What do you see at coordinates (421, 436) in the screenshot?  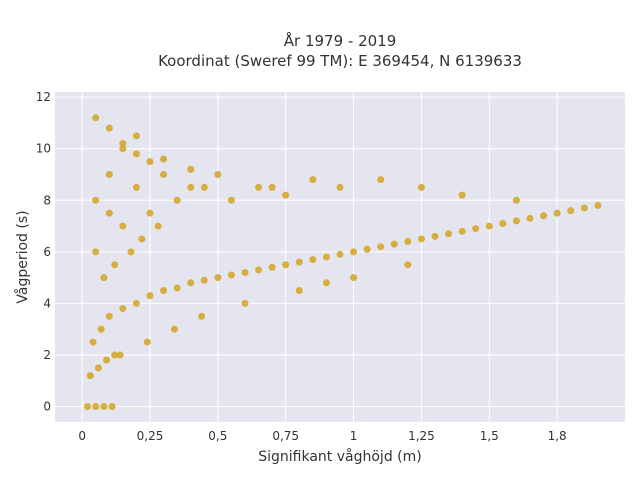 I see `x-tick-label: 1,25` at bounding box center [421, 436].